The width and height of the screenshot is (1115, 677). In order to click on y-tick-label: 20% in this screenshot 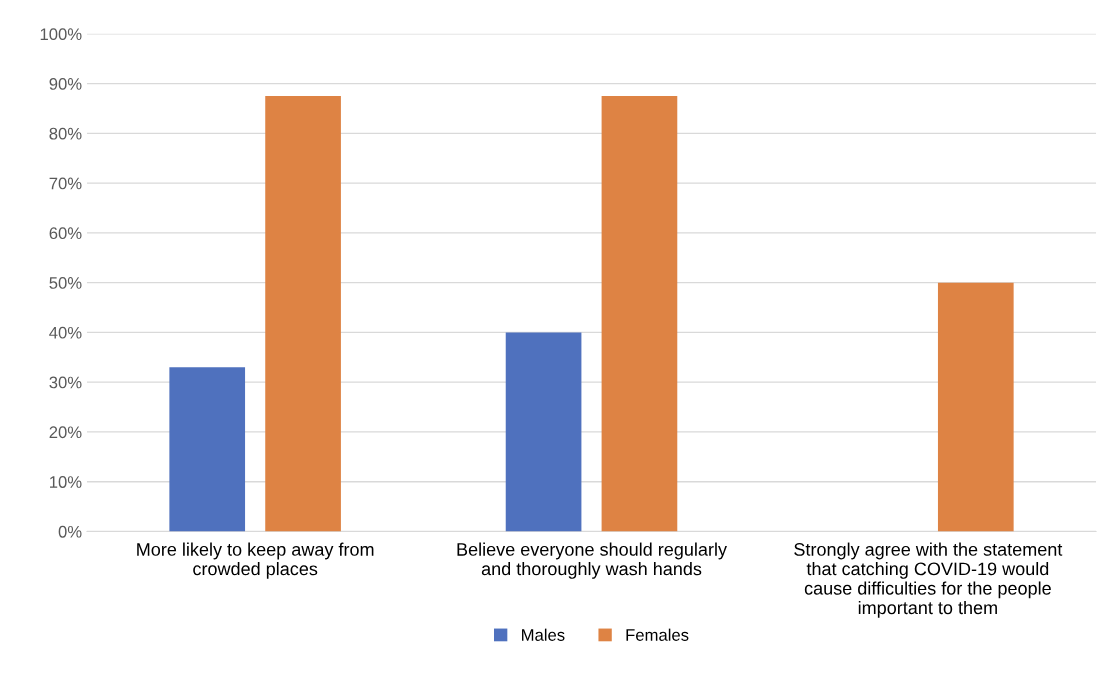, I will do `click(65, 432)`.